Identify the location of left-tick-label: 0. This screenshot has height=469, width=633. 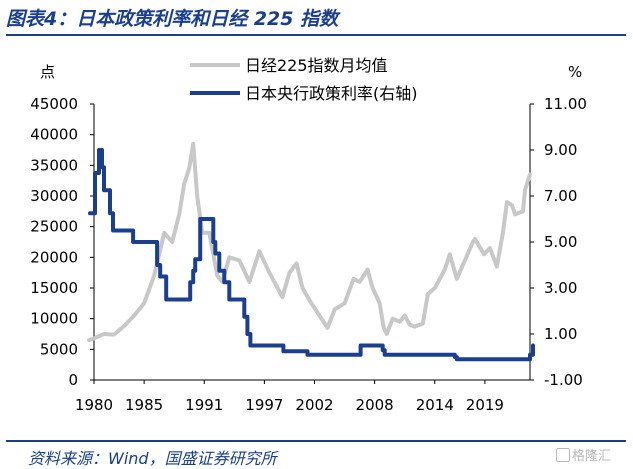
(73, 380).